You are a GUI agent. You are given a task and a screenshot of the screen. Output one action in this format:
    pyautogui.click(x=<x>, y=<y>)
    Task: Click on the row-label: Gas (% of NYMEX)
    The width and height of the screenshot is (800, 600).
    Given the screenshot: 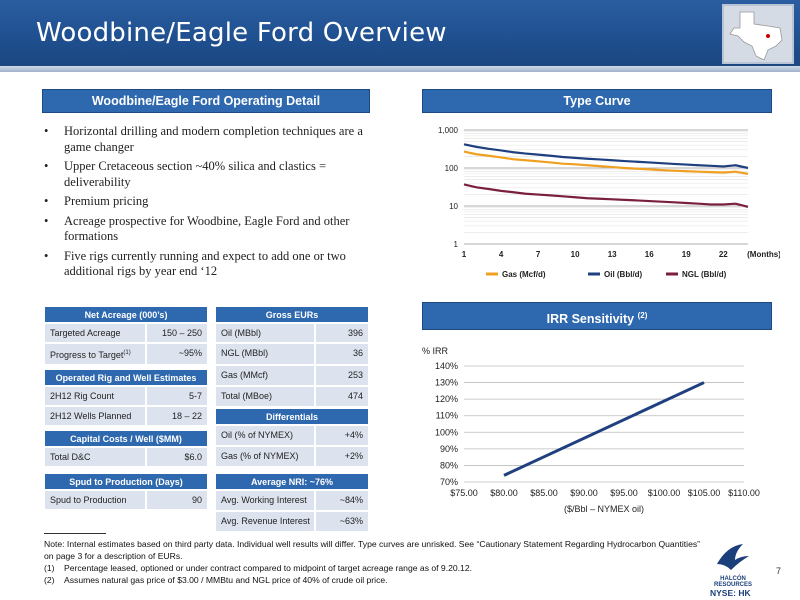 What is the action you would take?
    pyautogui.click(x=265, y=456)
    